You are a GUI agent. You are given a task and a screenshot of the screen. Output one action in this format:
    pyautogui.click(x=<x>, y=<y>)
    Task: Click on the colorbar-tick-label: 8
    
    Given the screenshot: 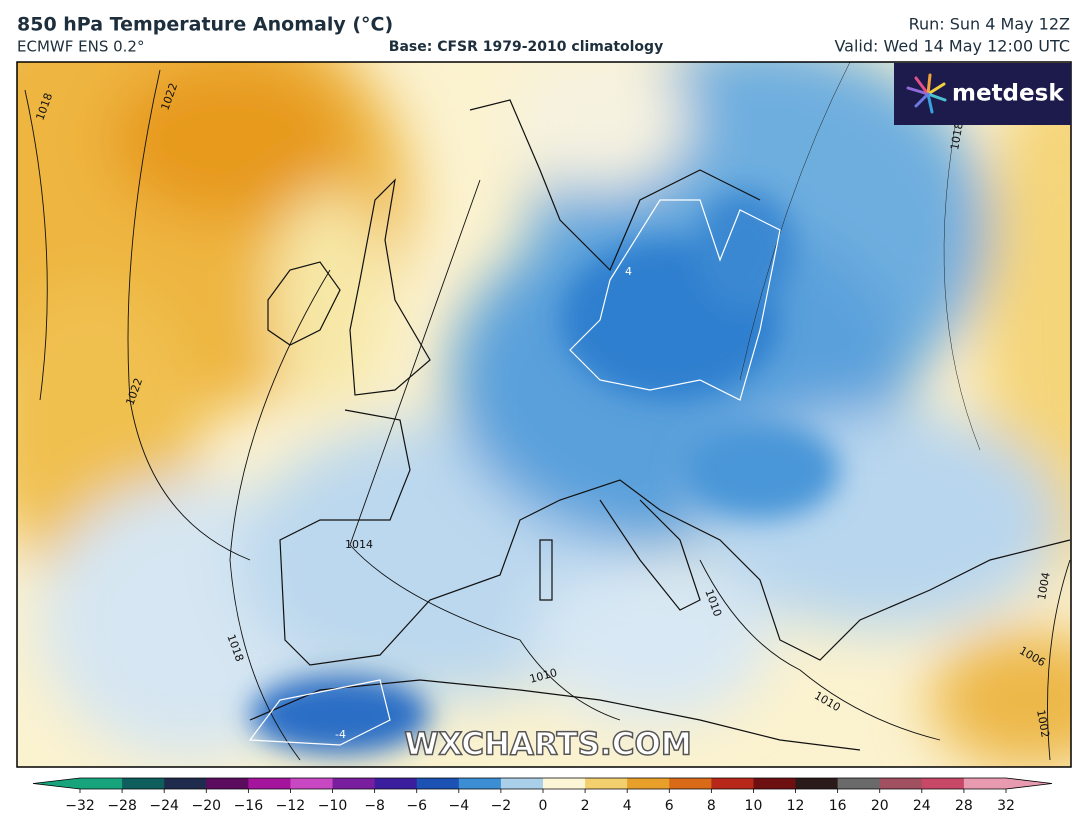 What is the action you would take?
    pyautogui.click(x=711, y=806)
    